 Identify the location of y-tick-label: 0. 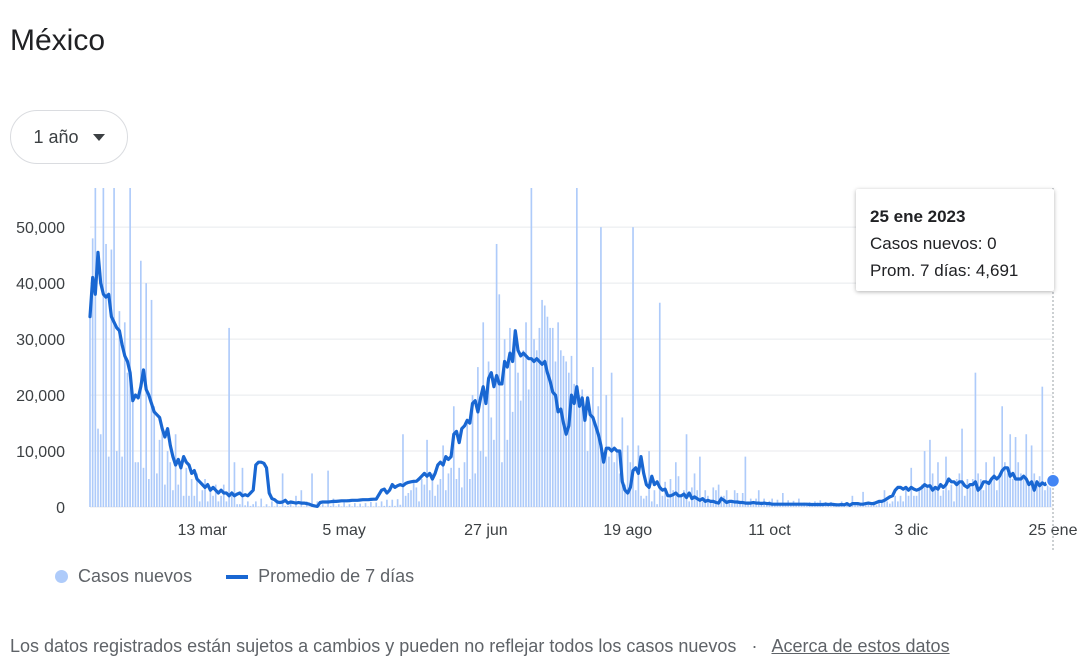
(60, 508).